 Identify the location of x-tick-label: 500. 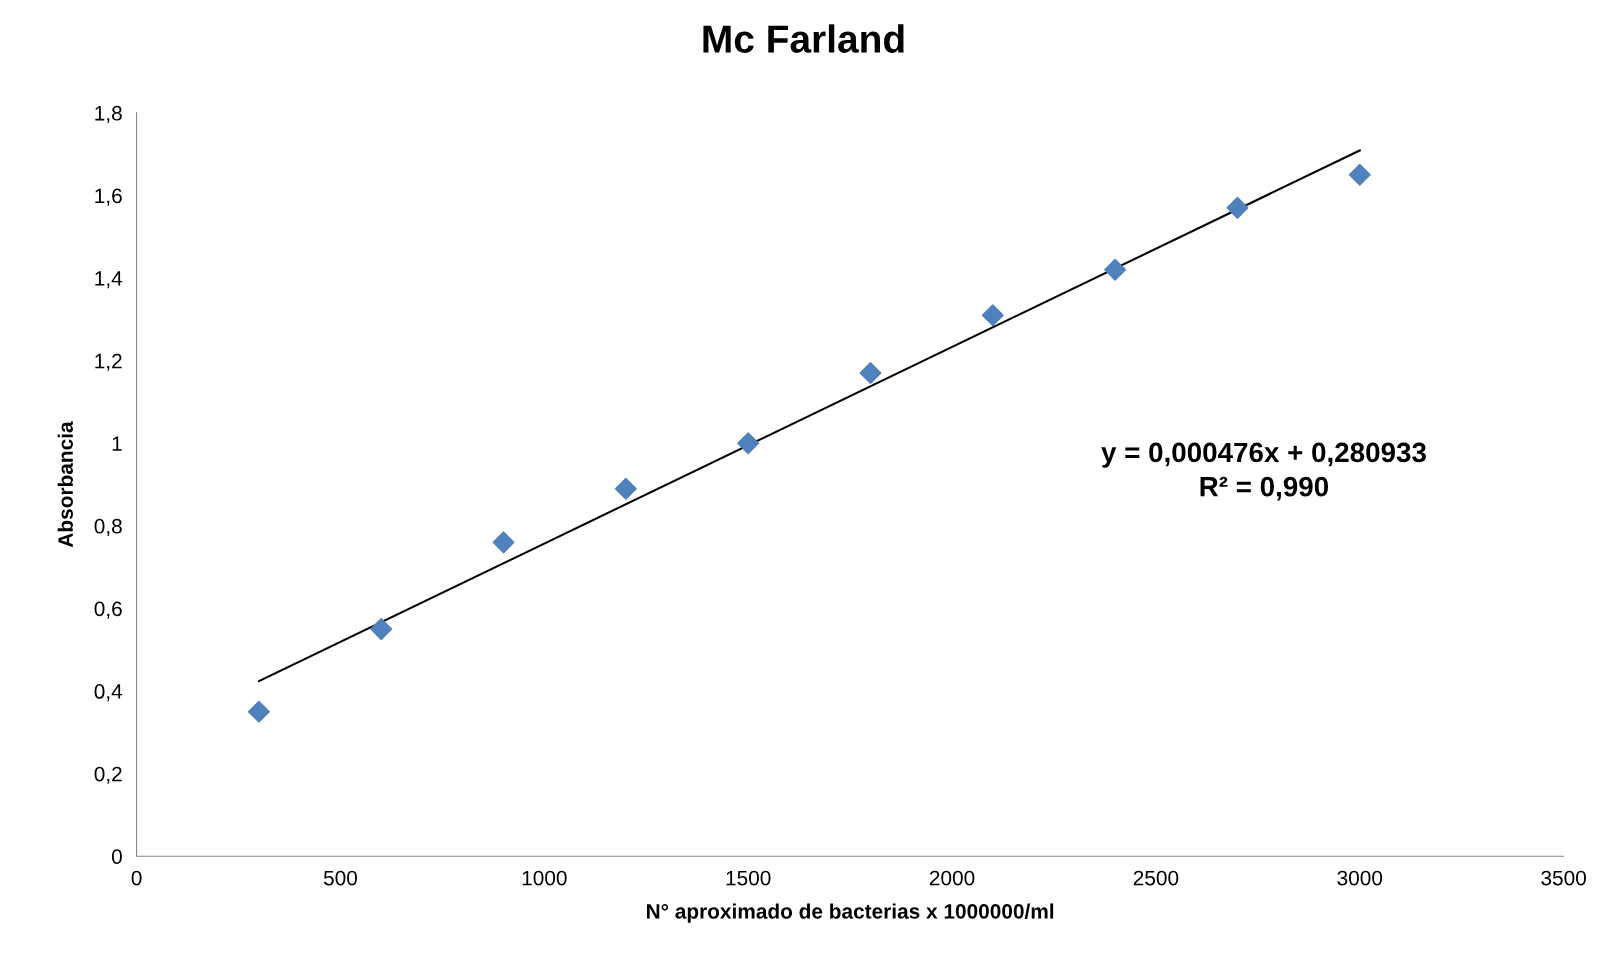
(340, 878).